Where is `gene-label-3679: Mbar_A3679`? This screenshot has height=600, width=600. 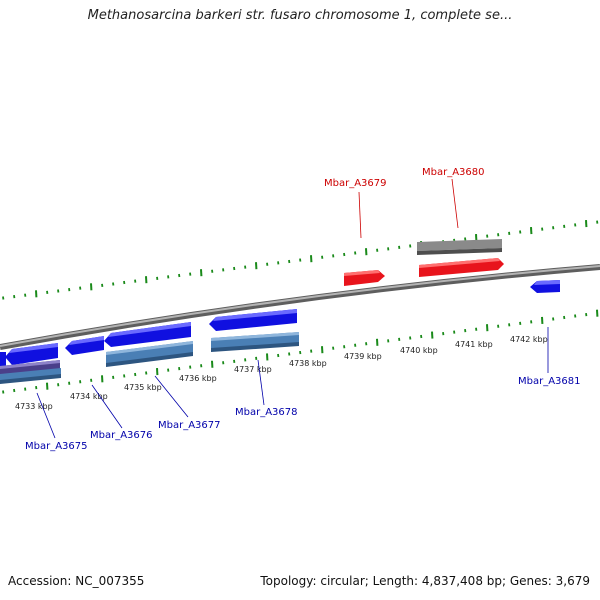
gene-label-3679: Mbar_A3679 is located at coordinates (355, 183).